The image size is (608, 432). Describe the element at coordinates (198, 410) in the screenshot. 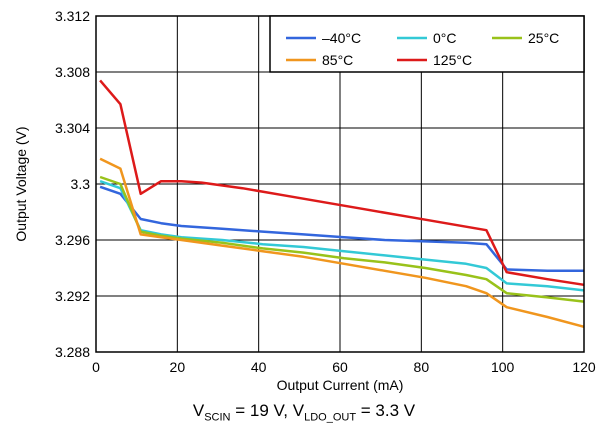

I see `caption-v1: V` at that location.